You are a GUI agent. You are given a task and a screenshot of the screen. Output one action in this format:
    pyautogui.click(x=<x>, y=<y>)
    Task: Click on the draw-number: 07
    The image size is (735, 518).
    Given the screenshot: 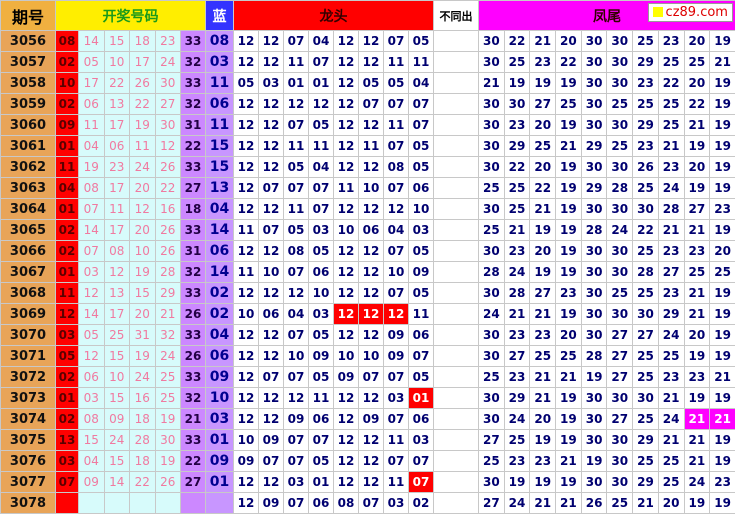 What is the action you would take?
    pyautogui.click(x=91, y=209)
    